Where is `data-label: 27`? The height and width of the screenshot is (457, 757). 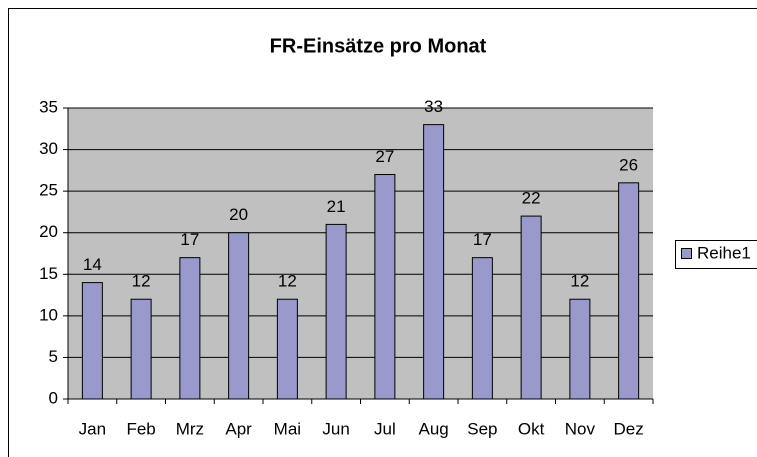 data-label: 27 is located at coordinates (384, 156).